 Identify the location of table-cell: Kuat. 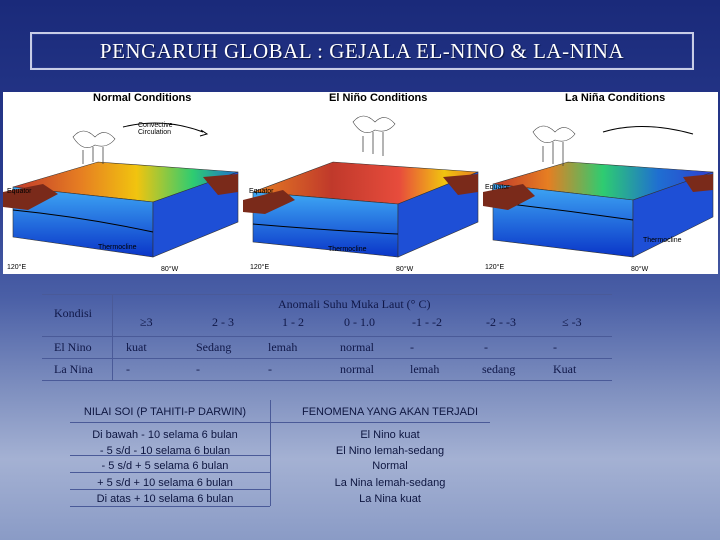
(565, 369).